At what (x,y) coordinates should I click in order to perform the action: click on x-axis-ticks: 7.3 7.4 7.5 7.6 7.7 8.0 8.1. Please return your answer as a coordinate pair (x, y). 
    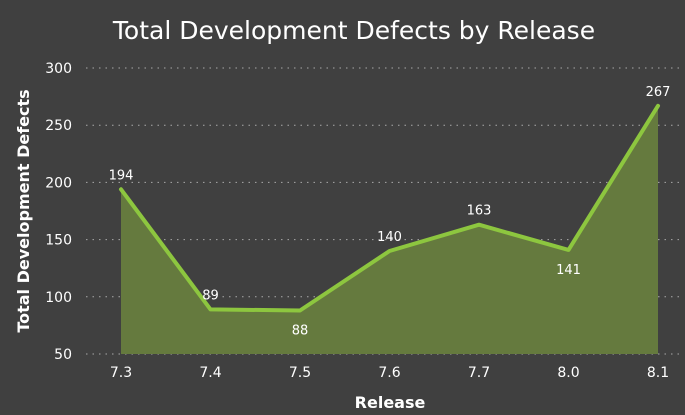
    Looking at the image, I should click on (389, 373).